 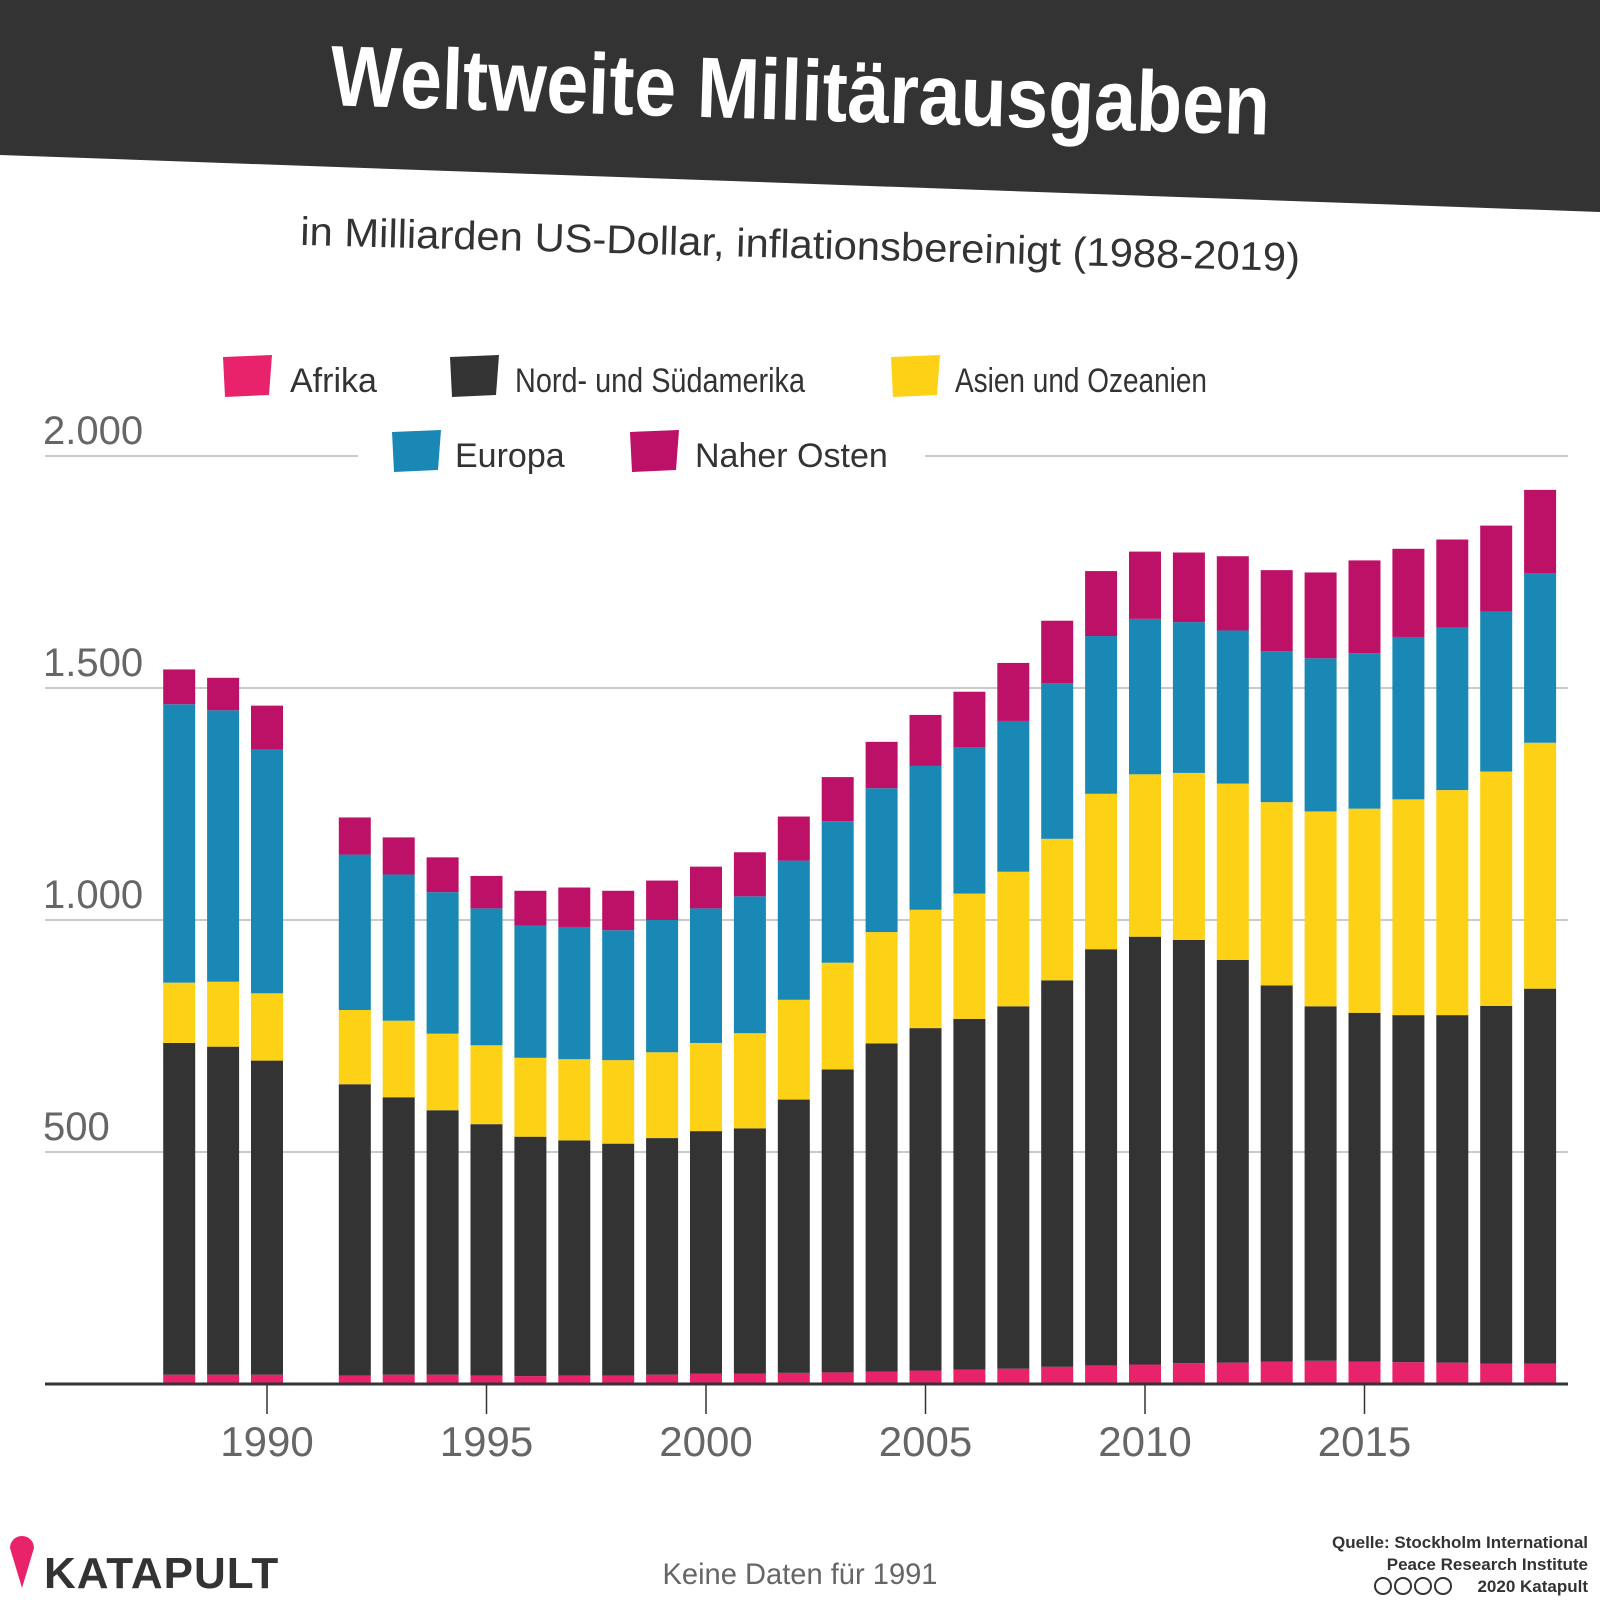 I want to click on x-tick-label: 2010, so click(x=1144, y=1441).